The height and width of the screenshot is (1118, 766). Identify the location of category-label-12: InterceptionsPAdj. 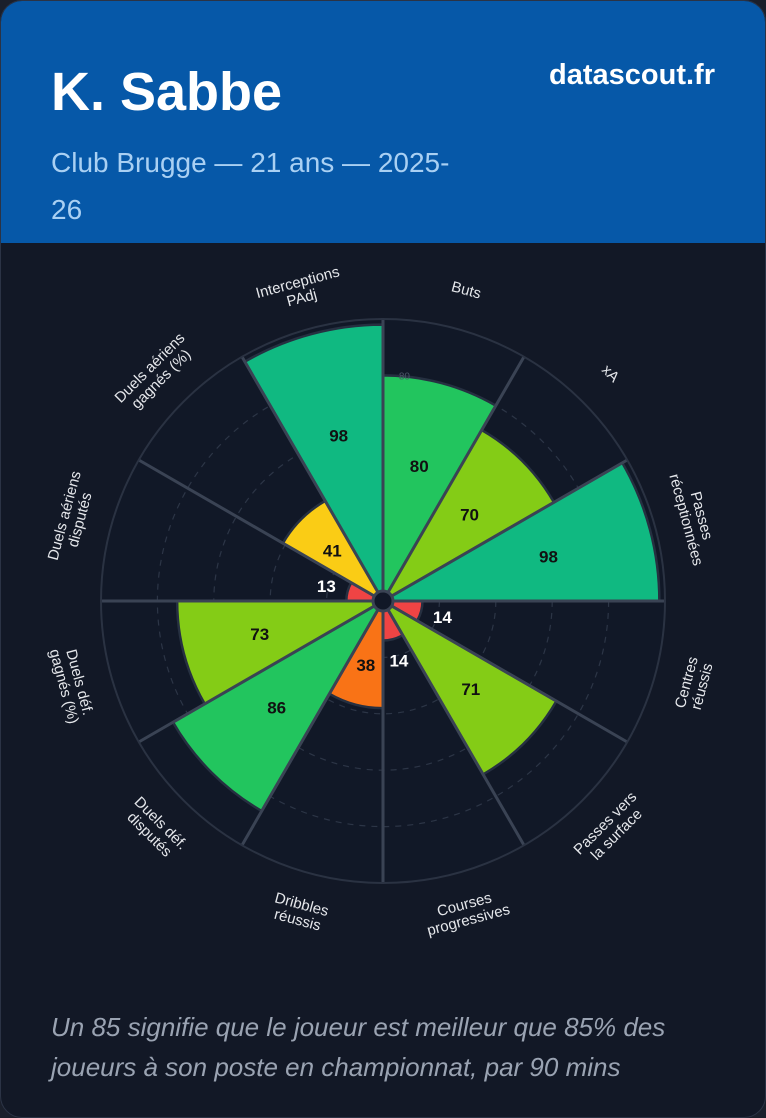
(300, 290).